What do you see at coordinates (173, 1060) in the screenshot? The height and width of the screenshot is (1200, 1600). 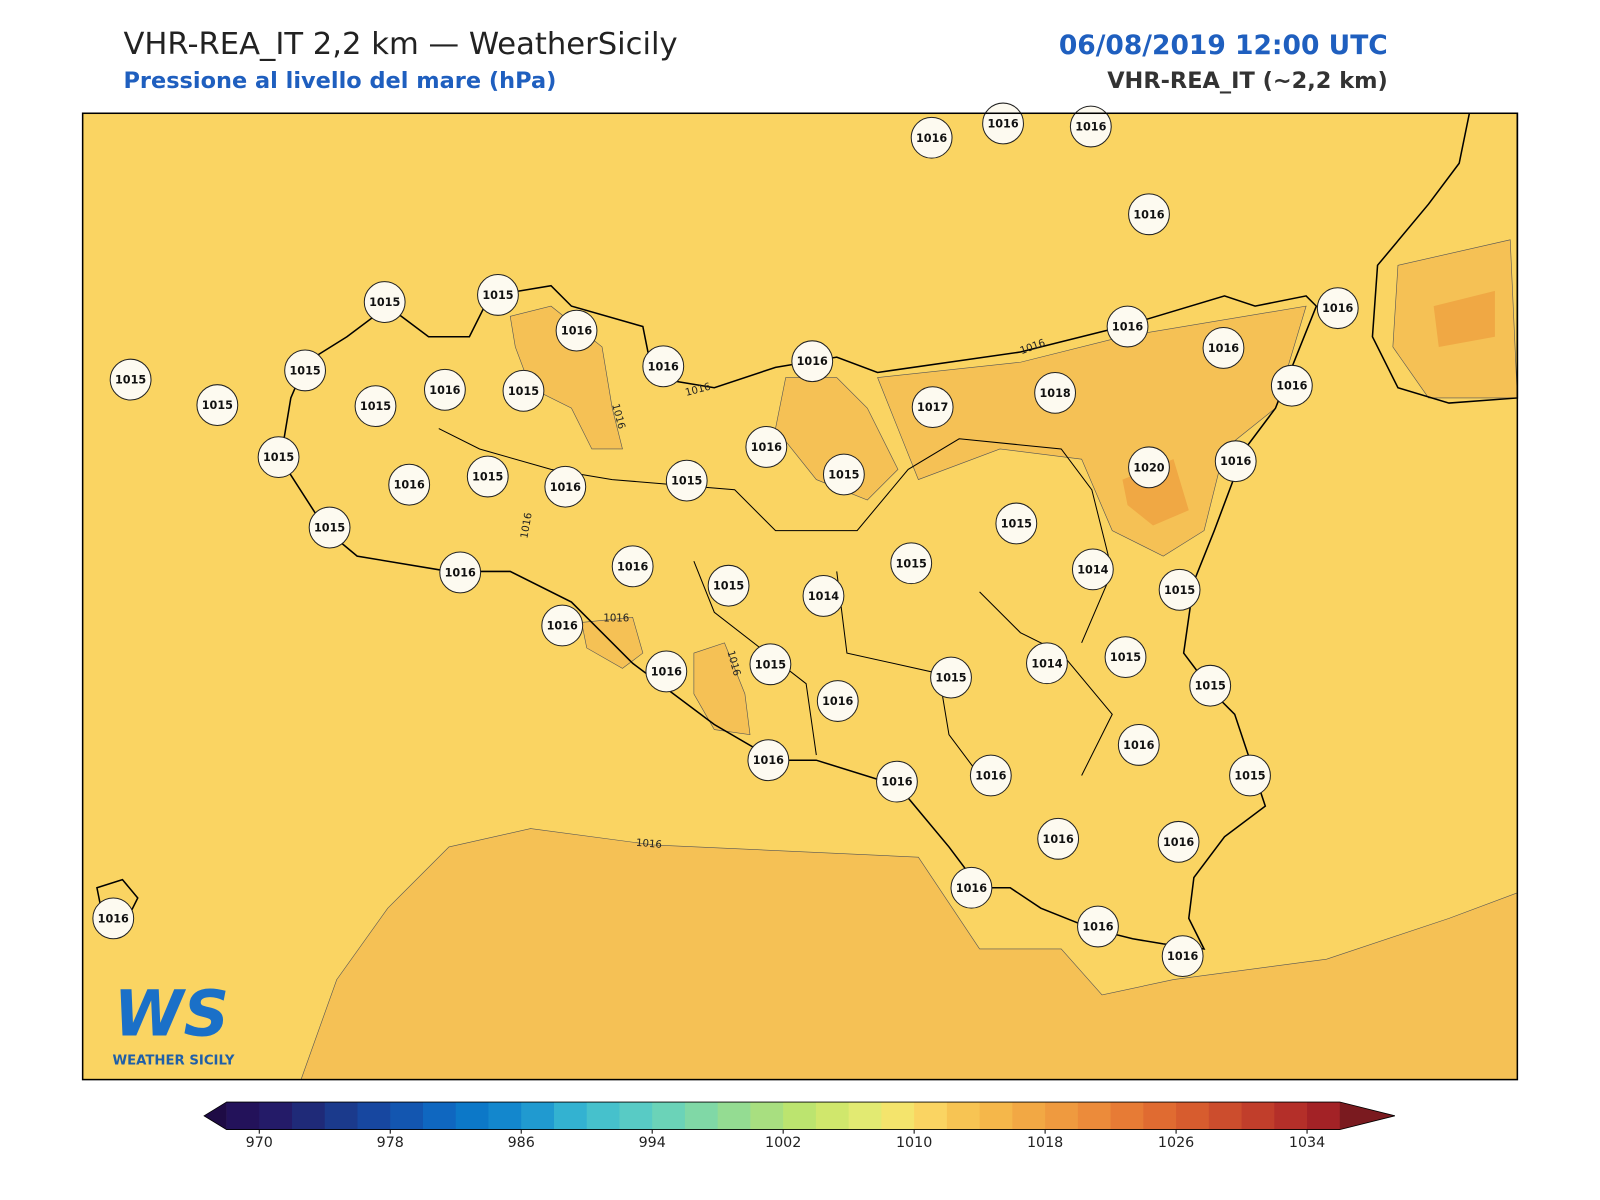 I see `logo-name: WEATHER SICILY` at bounding box center [173, 1060].